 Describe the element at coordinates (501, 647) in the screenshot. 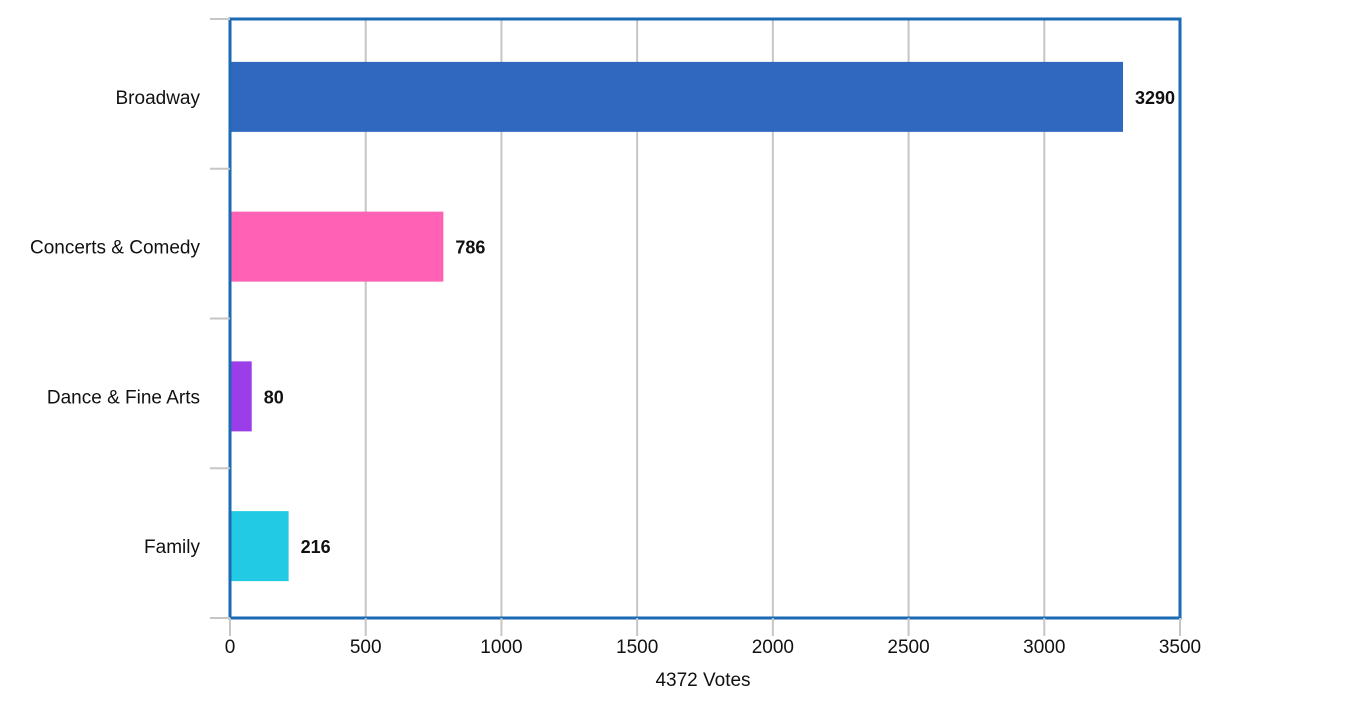

I see `x-tick-label: 1000` at that location.